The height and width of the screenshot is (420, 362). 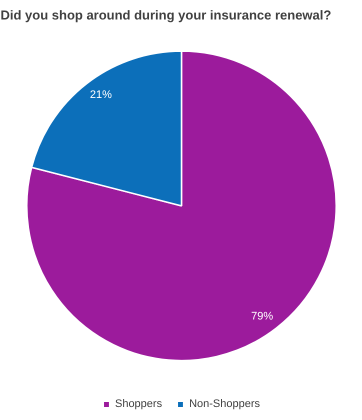 What do you see at coordinates (101, 94) in the screenshot?
I see `data-label: 21%` at bounding box center [101, 94].